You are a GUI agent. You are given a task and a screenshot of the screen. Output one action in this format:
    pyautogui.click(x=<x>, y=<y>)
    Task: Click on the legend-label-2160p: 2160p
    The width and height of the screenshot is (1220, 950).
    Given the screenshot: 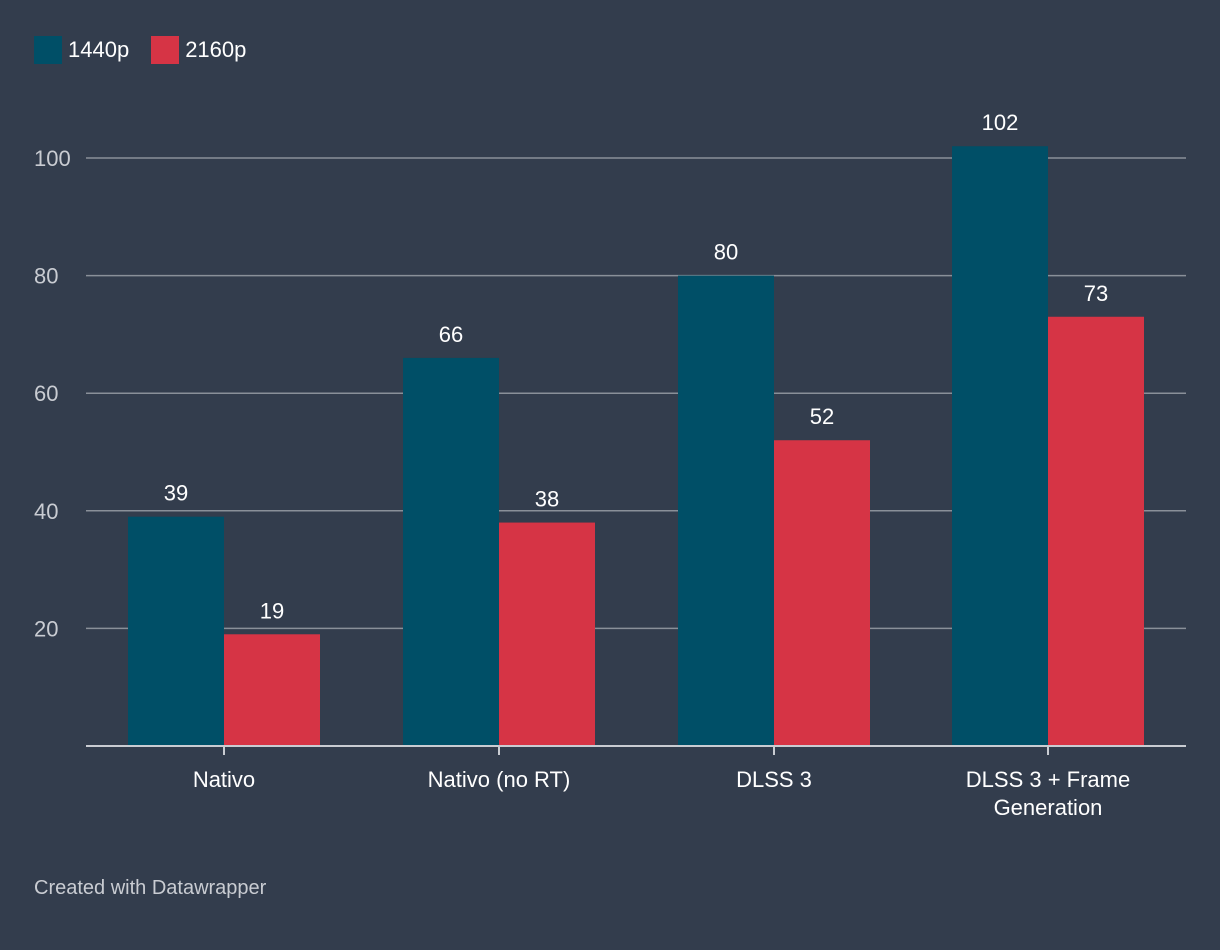 What is the action you would take?
    pyautogui.click(x=216, y=49)
    